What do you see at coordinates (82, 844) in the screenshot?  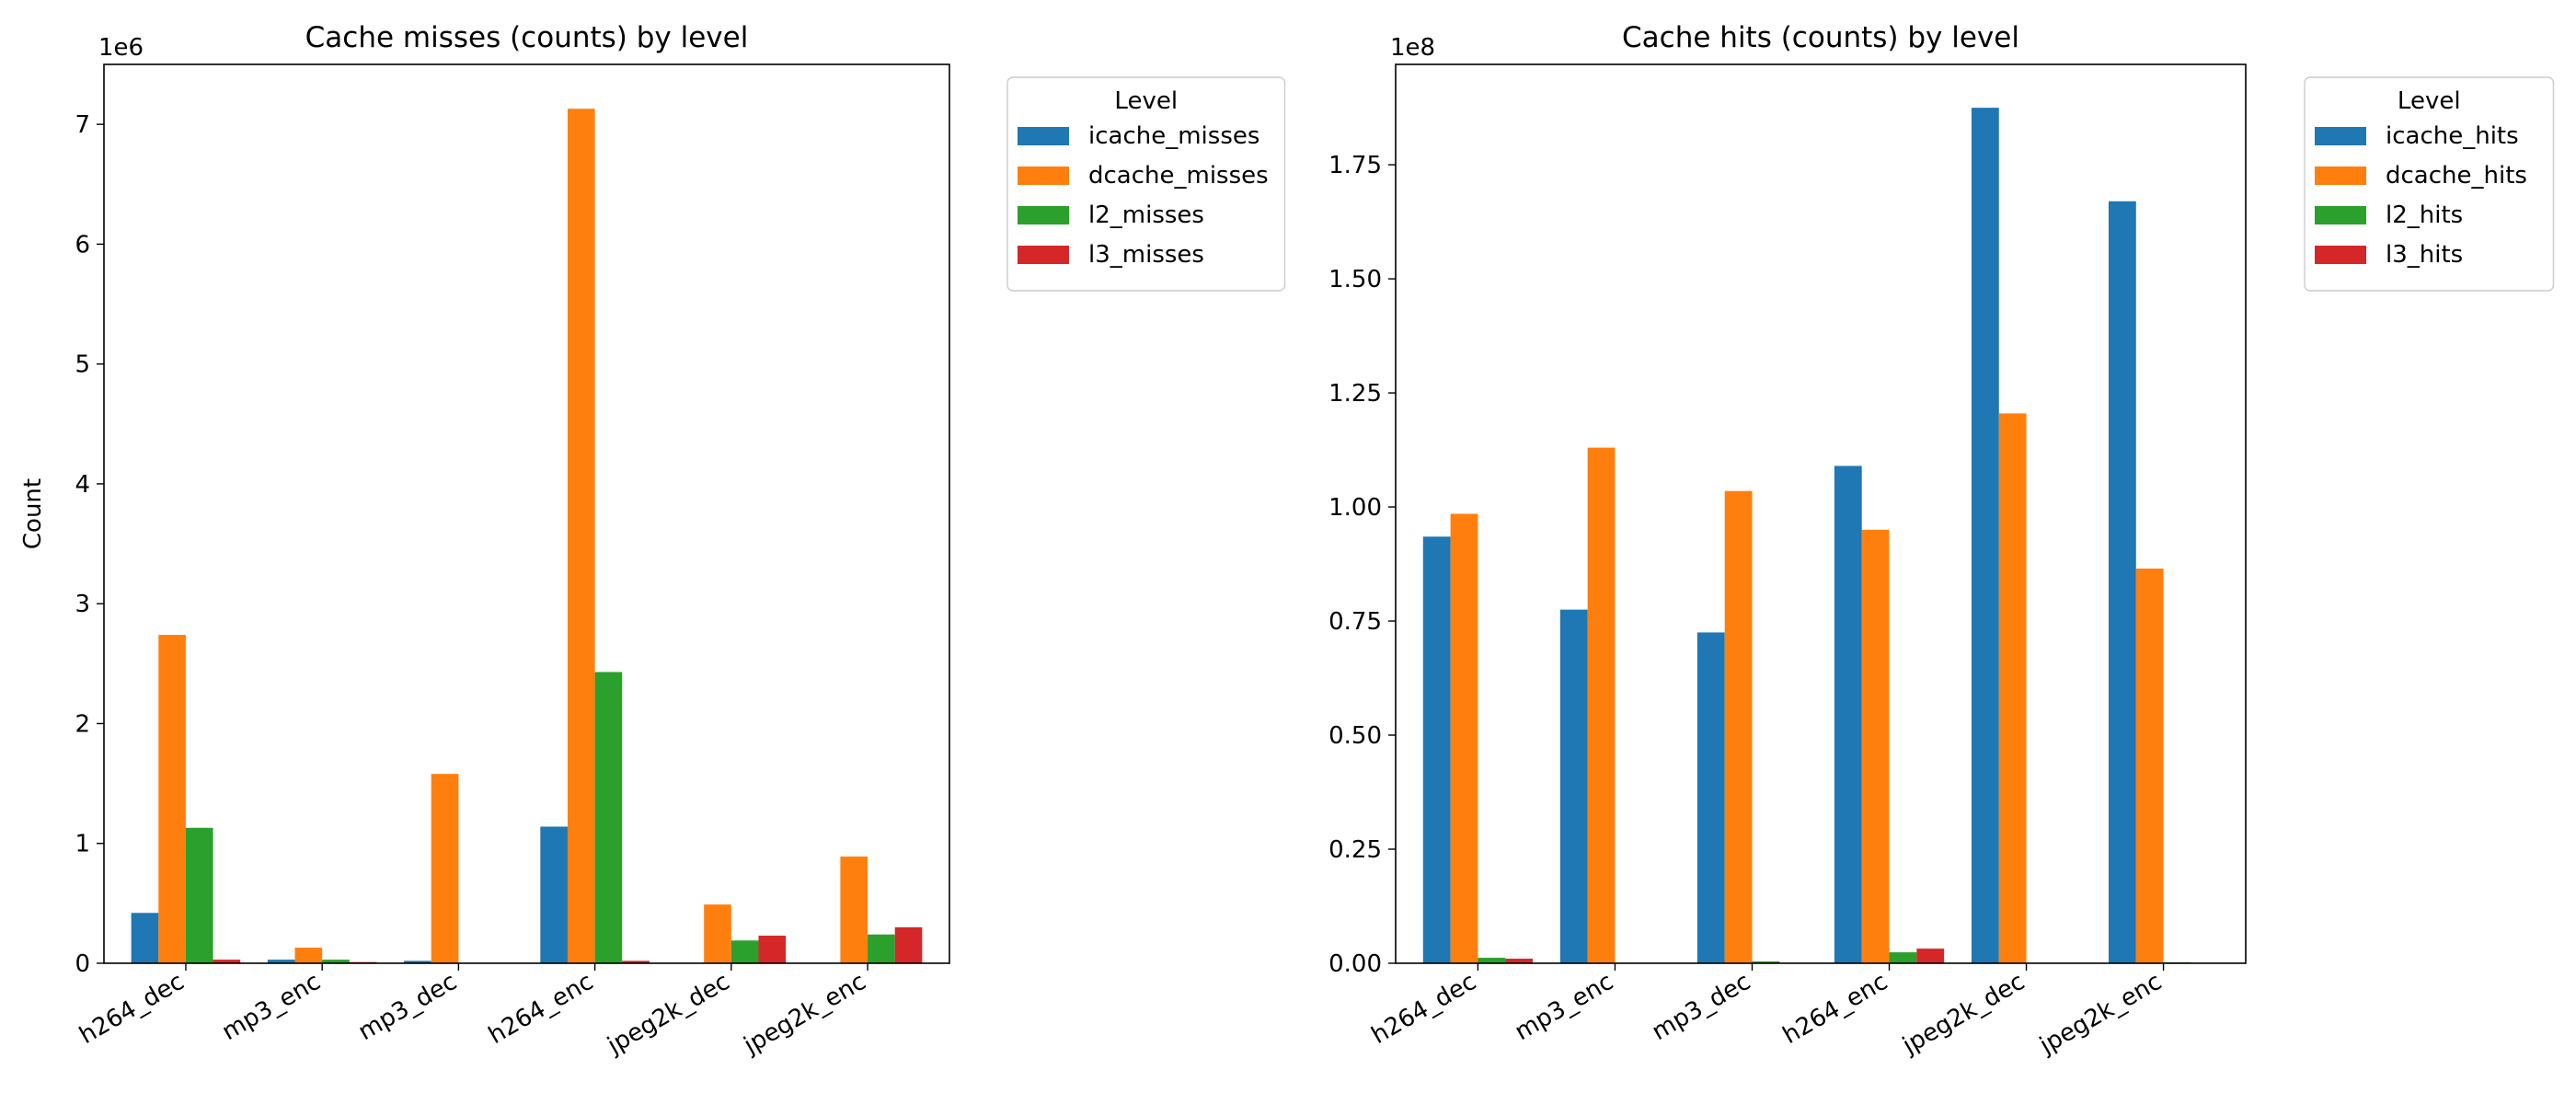 I see `y-tick-label: 1` at bounding box center [82, 844].